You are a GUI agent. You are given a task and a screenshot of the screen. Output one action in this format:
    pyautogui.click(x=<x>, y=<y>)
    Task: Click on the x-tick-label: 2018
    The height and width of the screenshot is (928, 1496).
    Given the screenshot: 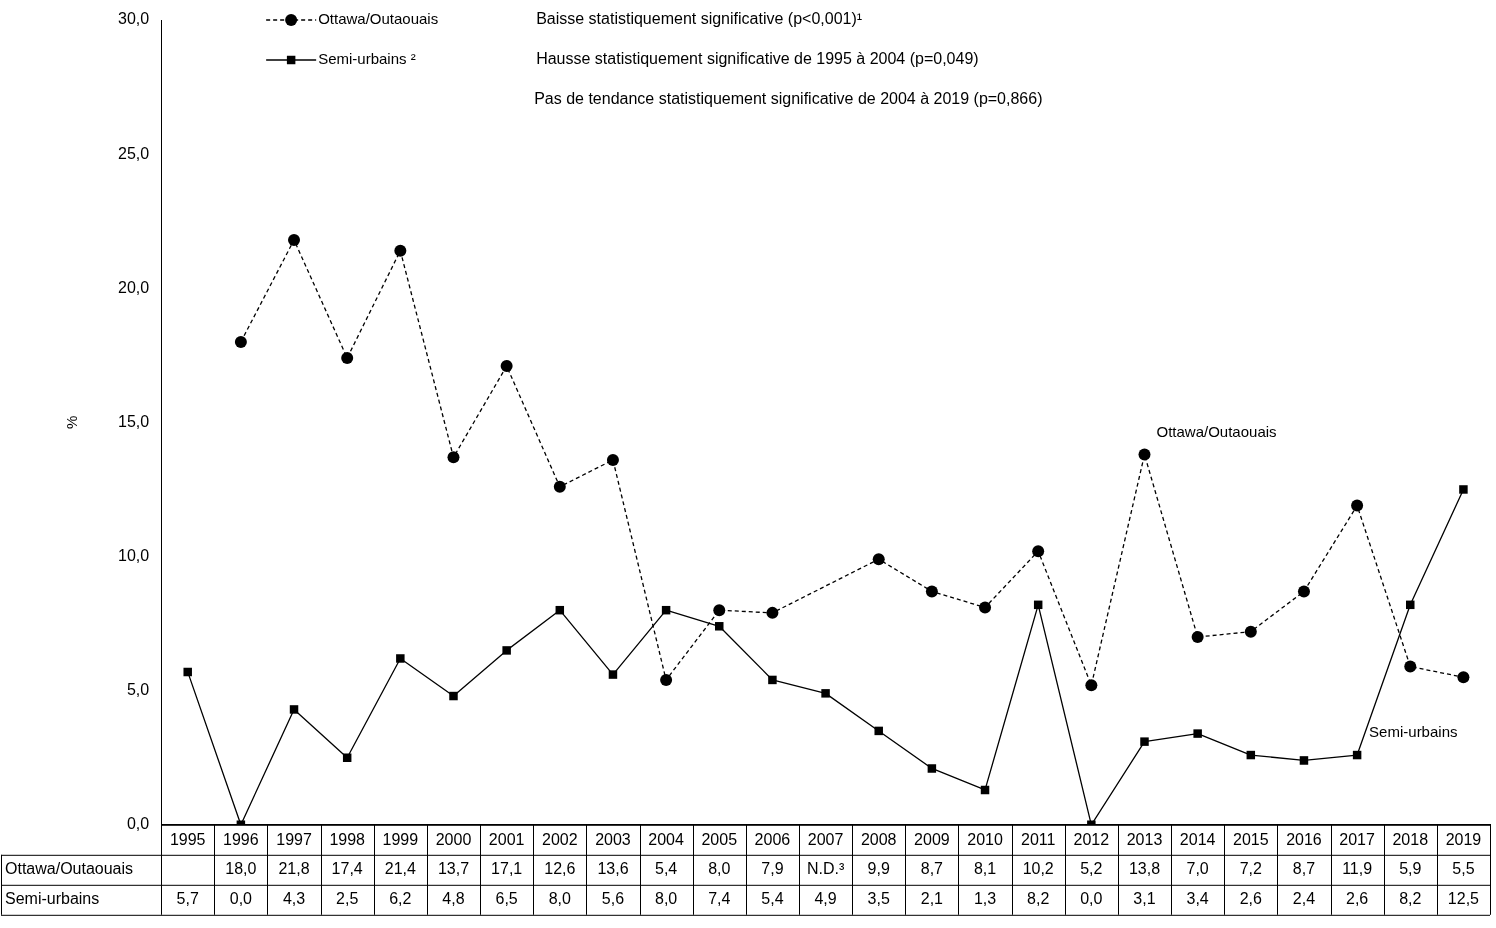 What is the action you would take?
    pyautogui.click(x=1410, y=839)
    